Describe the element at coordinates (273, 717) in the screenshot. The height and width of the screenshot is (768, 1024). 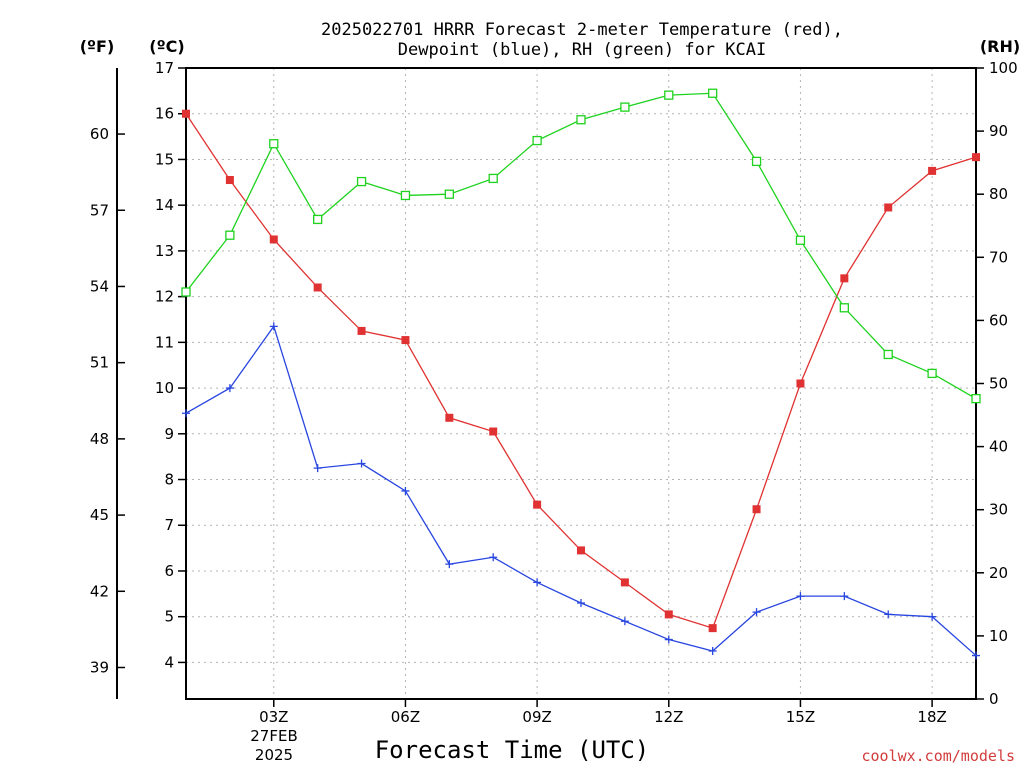
I see `x-tick-label: 03Z` at that location.